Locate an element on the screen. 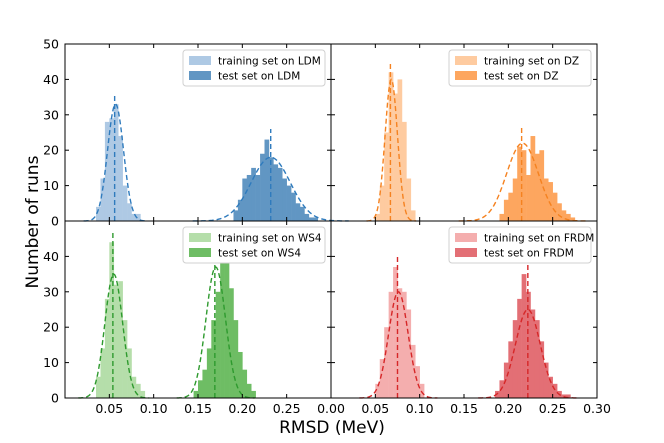 The height and width of the screenshot is (443, 664). legend-label-test: test set on LDM is located at coordinates (259, 77).